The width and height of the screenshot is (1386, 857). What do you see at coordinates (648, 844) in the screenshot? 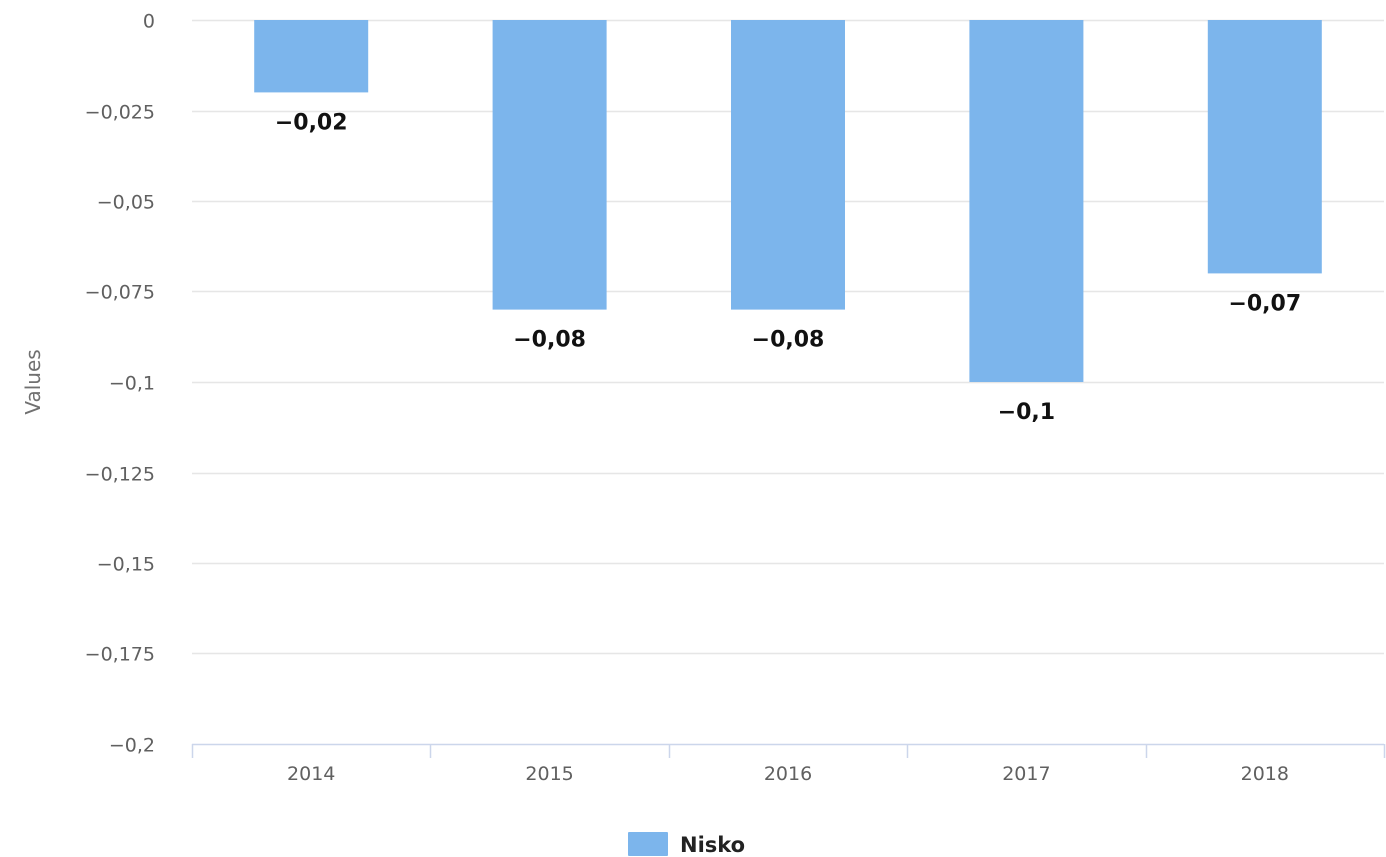
I see `legend-swatch` at bounding box center [648, 844].